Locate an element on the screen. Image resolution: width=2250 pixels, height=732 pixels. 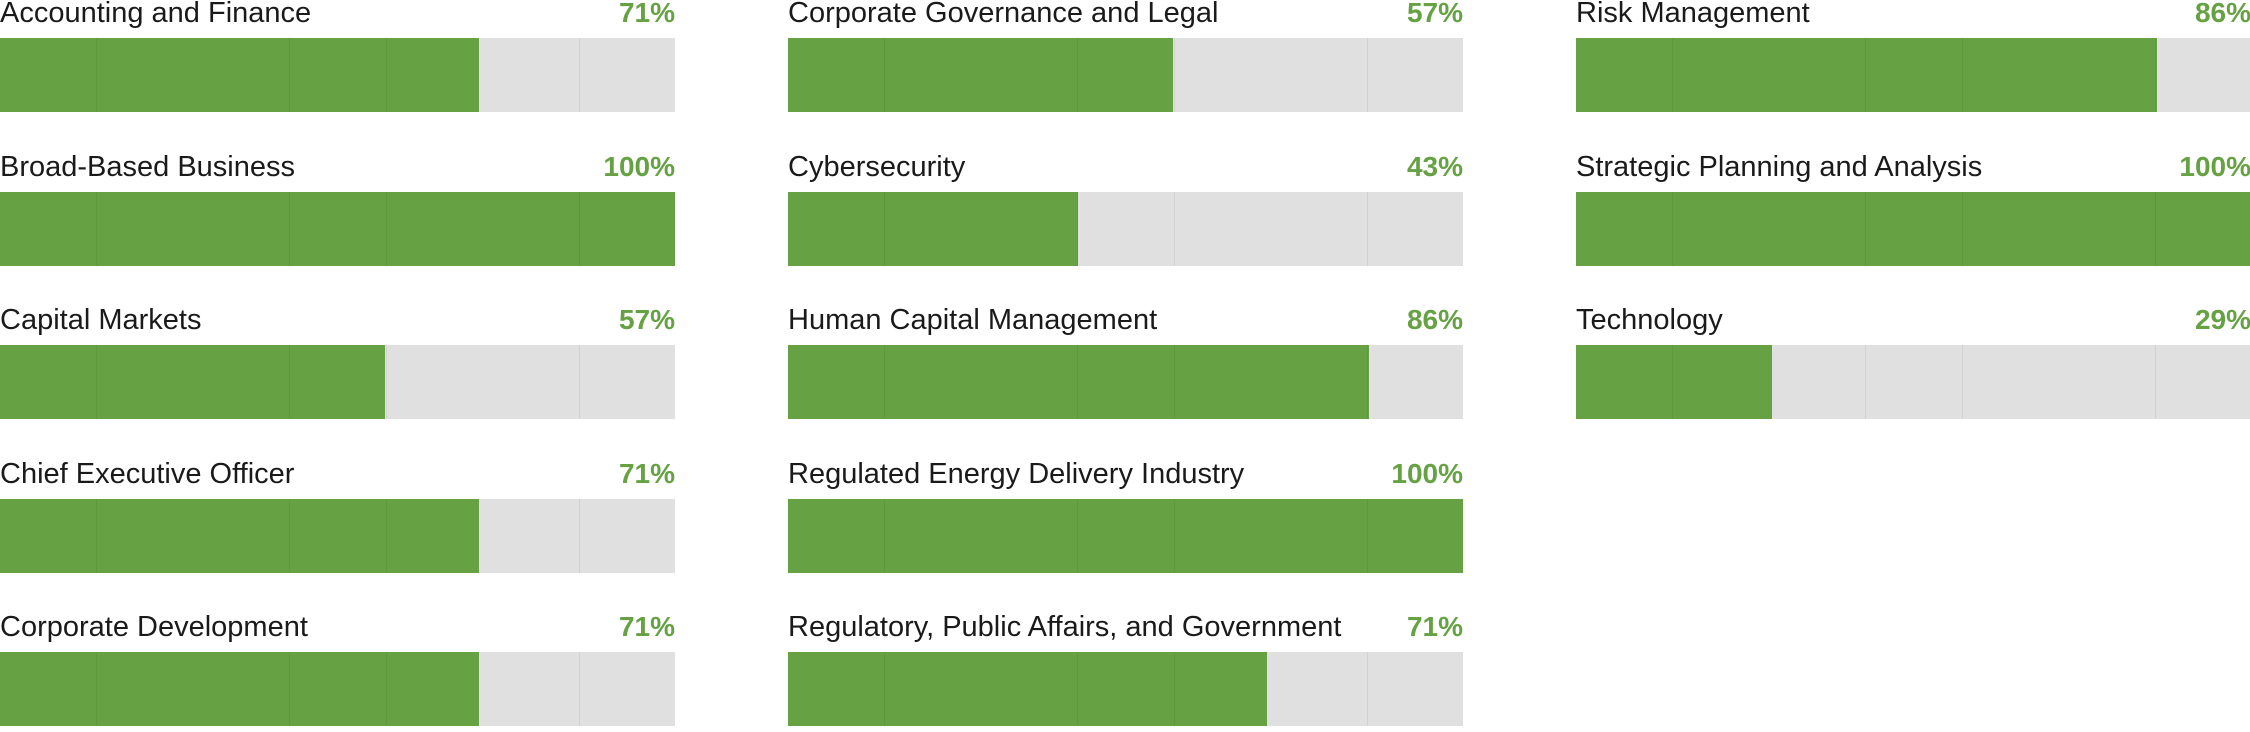
bar-label: Human Capital Management is located at coordinates (973, 320).